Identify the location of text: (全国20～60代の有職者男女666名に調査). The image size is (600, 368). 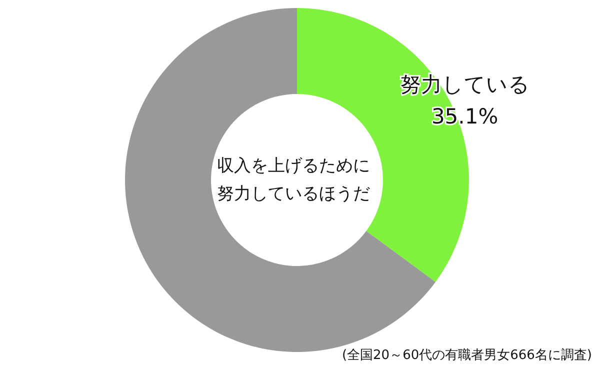
(467, 355).